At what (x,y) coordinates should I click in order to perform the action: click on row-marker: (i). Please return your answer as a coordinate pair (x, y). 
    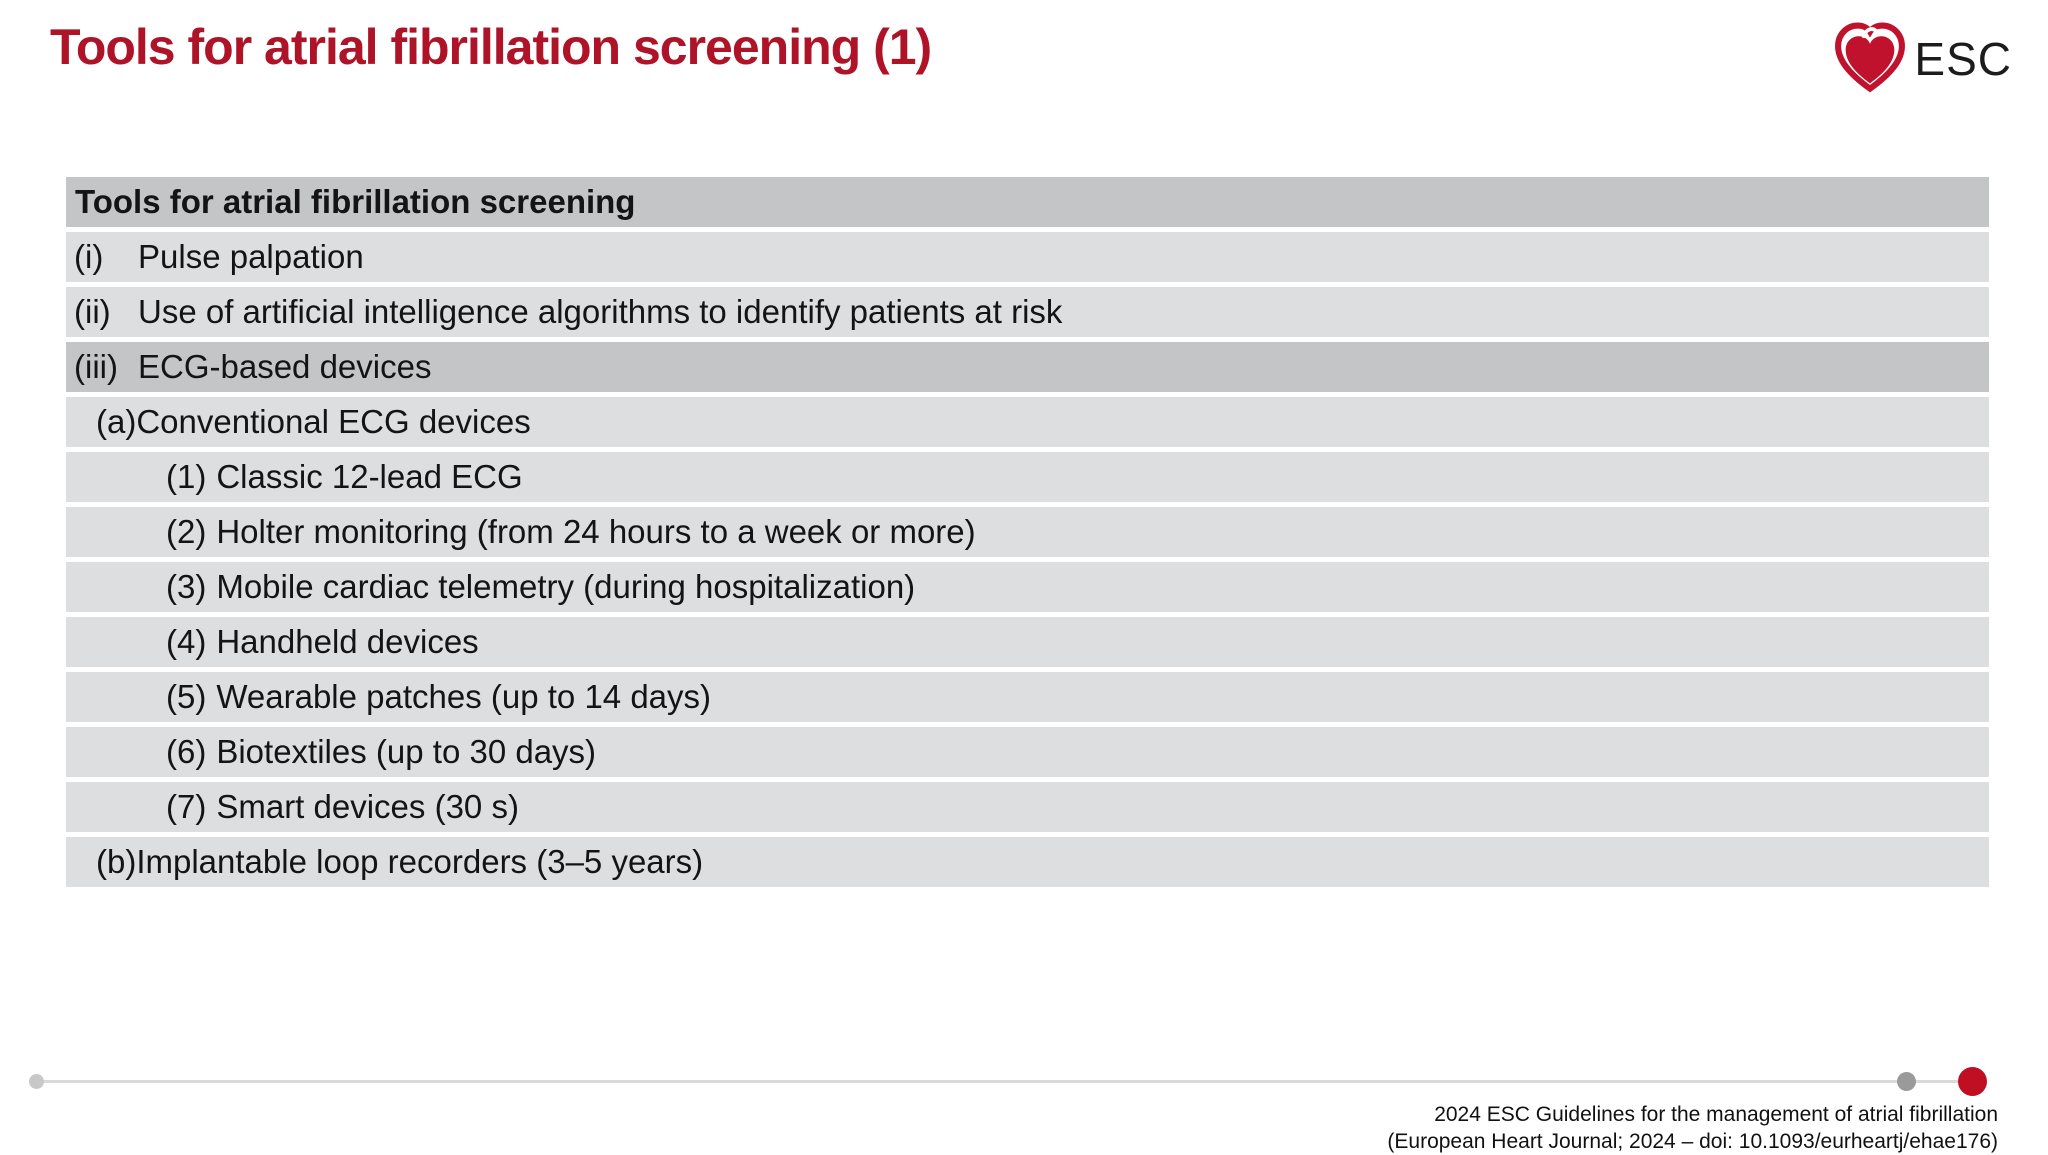
    Looking at the image, I should click on (89, 256).